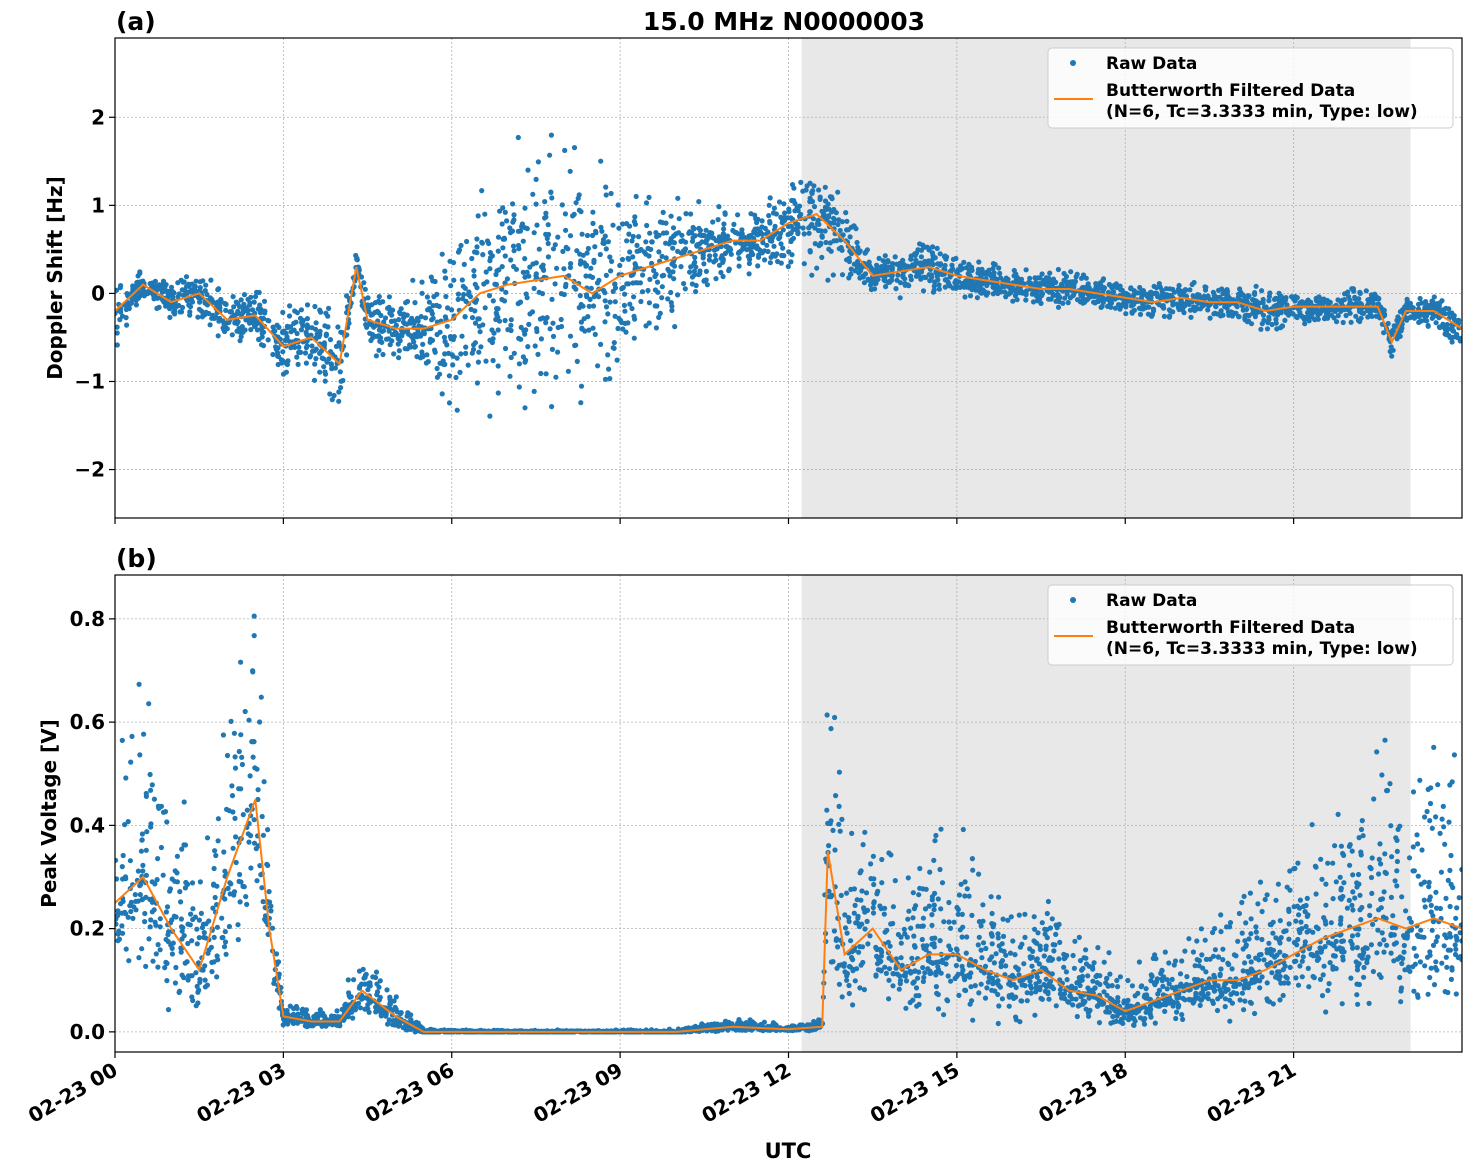  I want to click on filtered-line, so click(788, 289).